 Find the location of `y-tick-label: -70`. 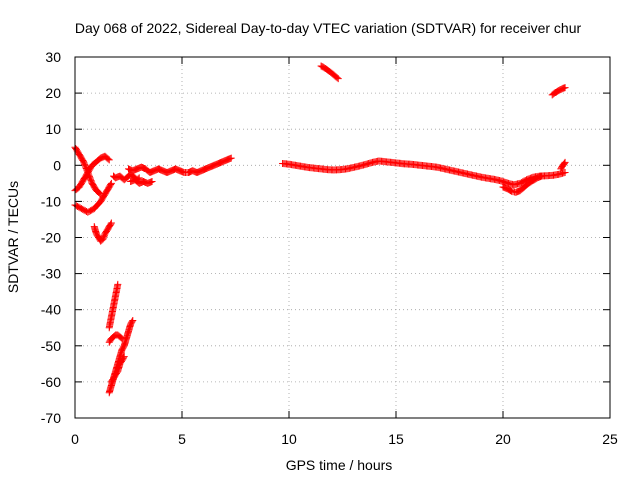

y-tick-label: -70 is located at coordinates (51, 418).